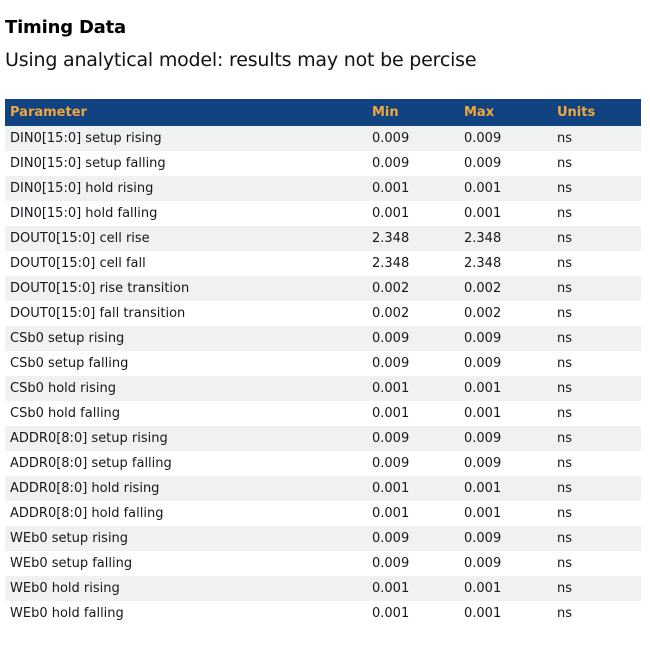  Describe the element at coordinates (63, 388) in the screenshot. I see `cell-parameter: CSb0 hold rising` at that location.